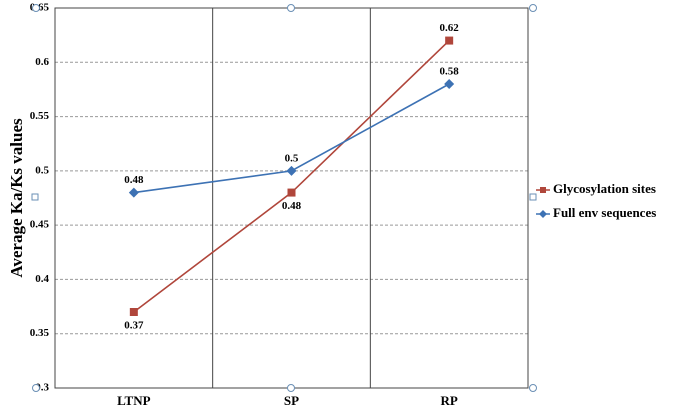  What do you see at coordinates (134, 326) in the screenshot?
I see `data-label: 0.37` at bounding box center [134, 326].